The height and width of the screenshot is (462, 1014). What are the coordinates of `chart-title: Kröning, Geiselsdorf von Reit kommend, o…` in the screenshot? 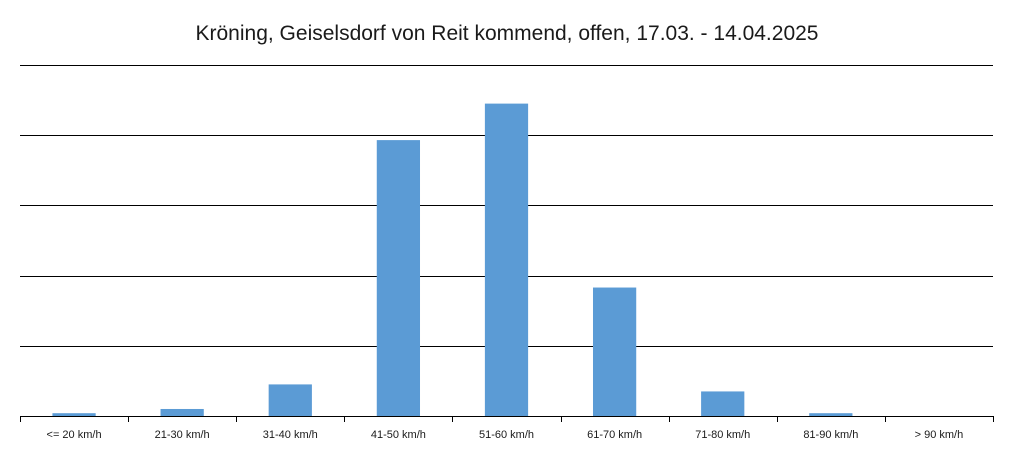 It's located at (507, 33).